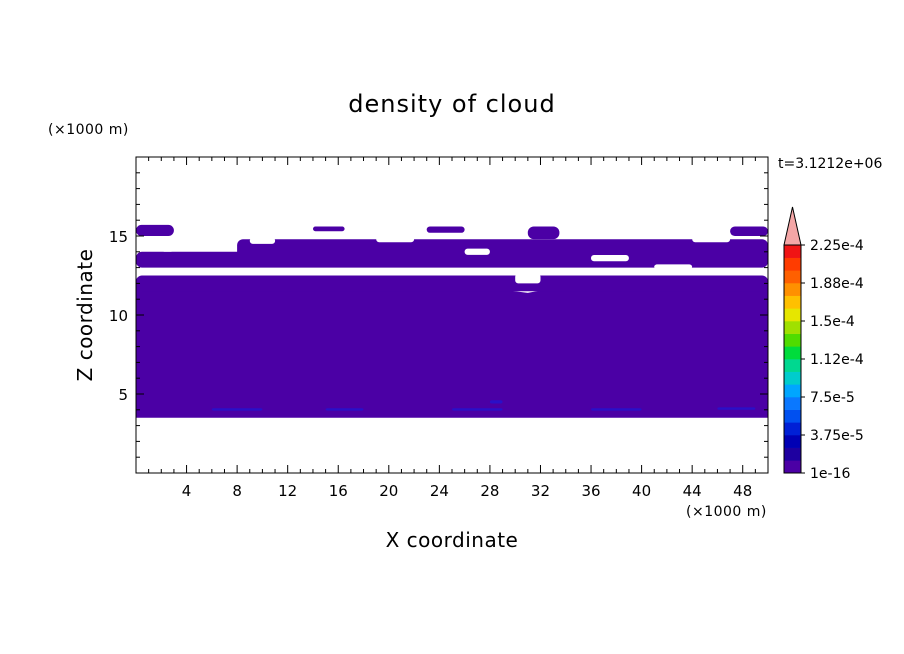 This screenshot has height=654, width=904. I want to click on y-axis-title: Z coordinate, so click(85, 315).